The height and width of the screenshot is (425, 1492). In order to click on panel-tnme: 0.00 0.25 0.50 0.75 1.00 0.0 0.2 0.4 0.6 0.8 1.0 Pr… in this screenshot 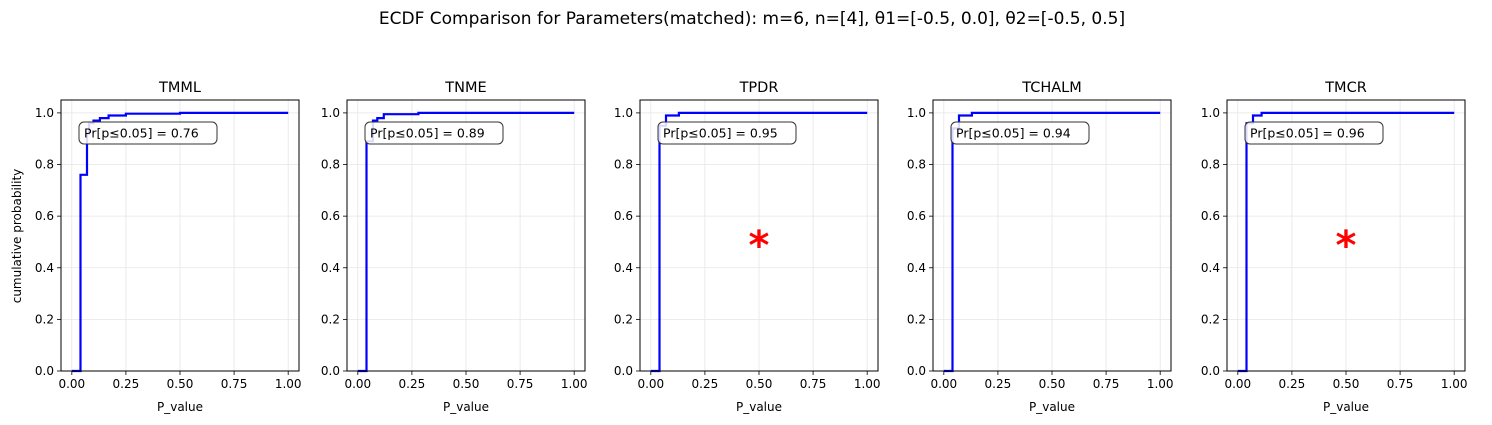, I will do `click(454, 247)`.